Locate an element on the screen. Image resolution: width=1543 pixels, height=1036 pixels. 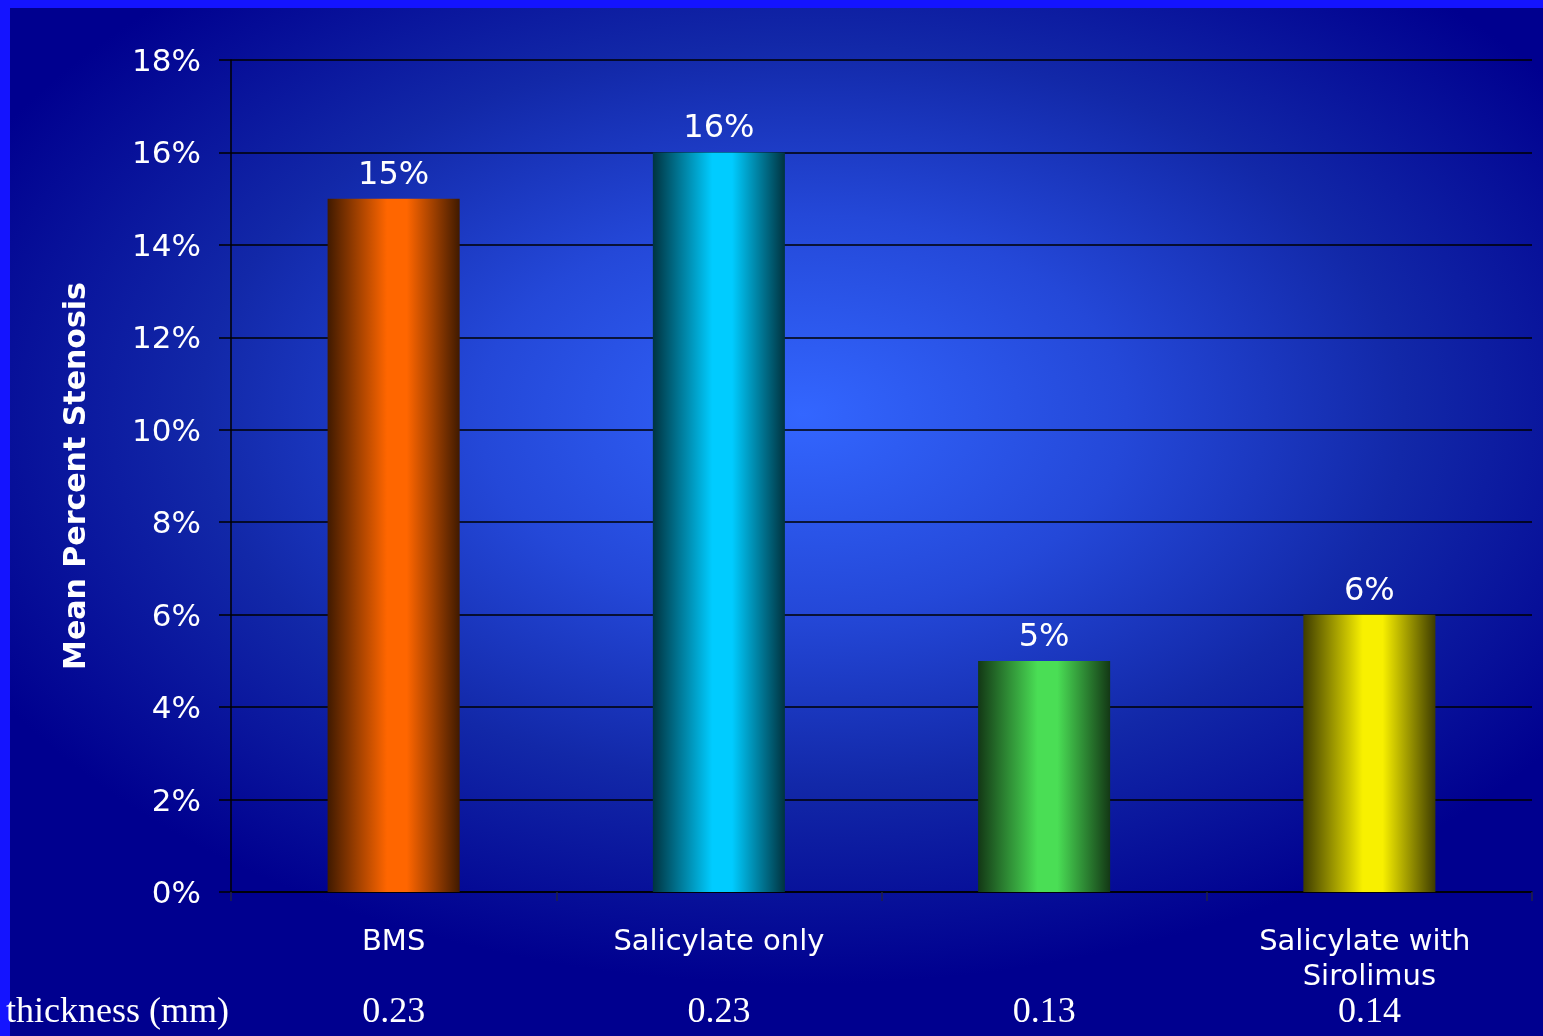
y-axis-title: Mean Percent Stenosis is located at coordinates (74, 476).